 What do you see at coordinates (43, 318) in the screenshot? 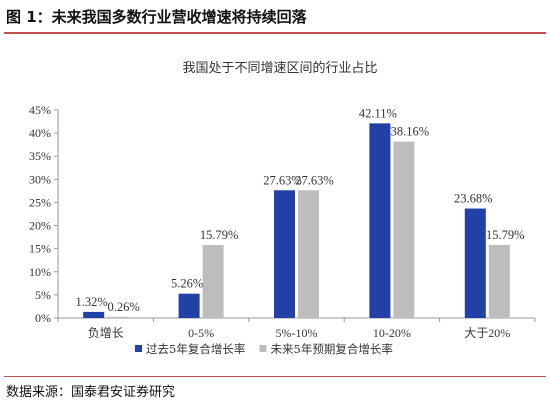
I see `y-tick-label: 0%` at bounding box center [43, 318].